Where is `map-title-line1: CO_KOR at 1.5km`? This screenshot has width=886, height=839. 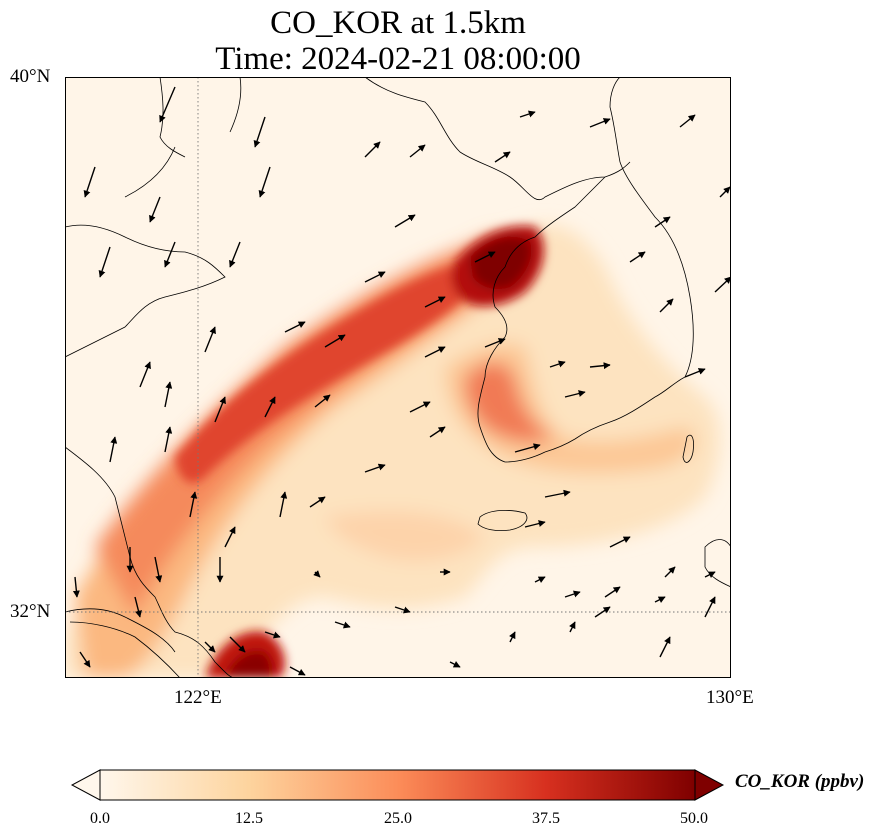 map-title-line1: CO_KOR at 1.5km is located at coordinates (398, 23).